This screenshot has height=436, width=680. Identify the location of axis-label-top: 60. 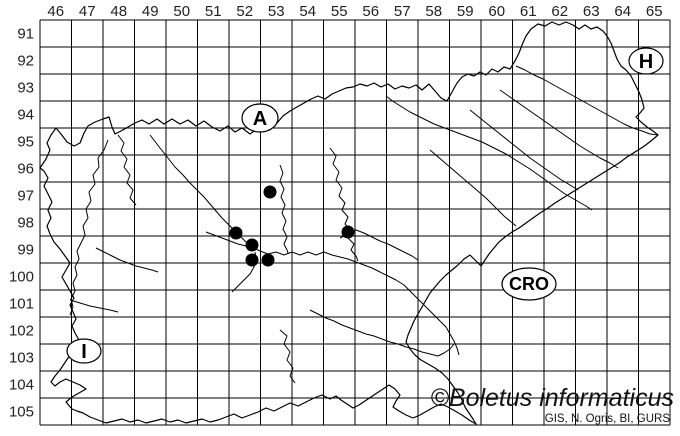
(496, 11).